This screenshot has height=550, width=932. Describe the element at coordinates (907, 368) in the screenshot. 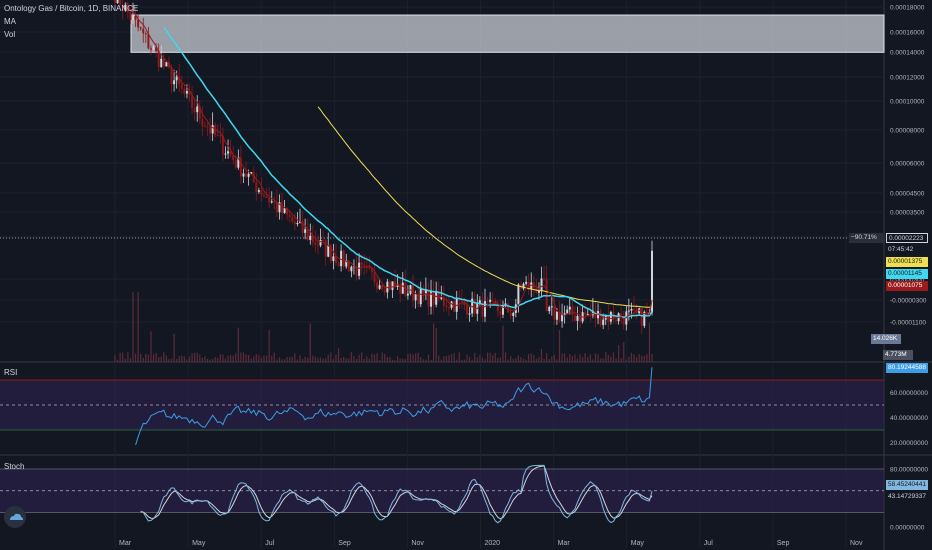

I see `rsi-value-tag: 80.19244588` at that location.